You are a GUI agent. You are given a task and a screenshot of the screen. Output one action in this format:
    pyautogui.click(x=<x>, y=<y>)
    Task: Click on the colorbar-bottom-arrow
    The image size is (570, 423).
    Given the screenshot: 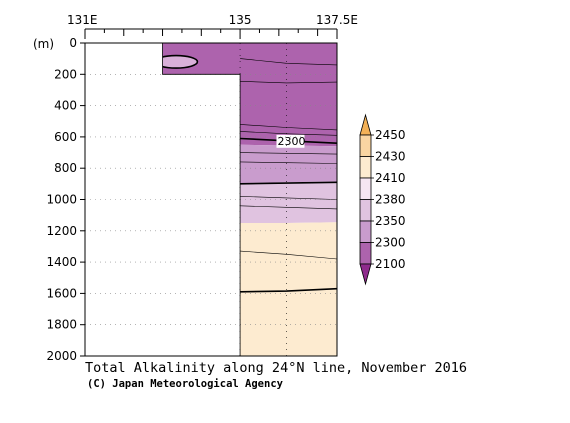 What is the action you would take?
    pyautogui.click(x=365, y=274)
    